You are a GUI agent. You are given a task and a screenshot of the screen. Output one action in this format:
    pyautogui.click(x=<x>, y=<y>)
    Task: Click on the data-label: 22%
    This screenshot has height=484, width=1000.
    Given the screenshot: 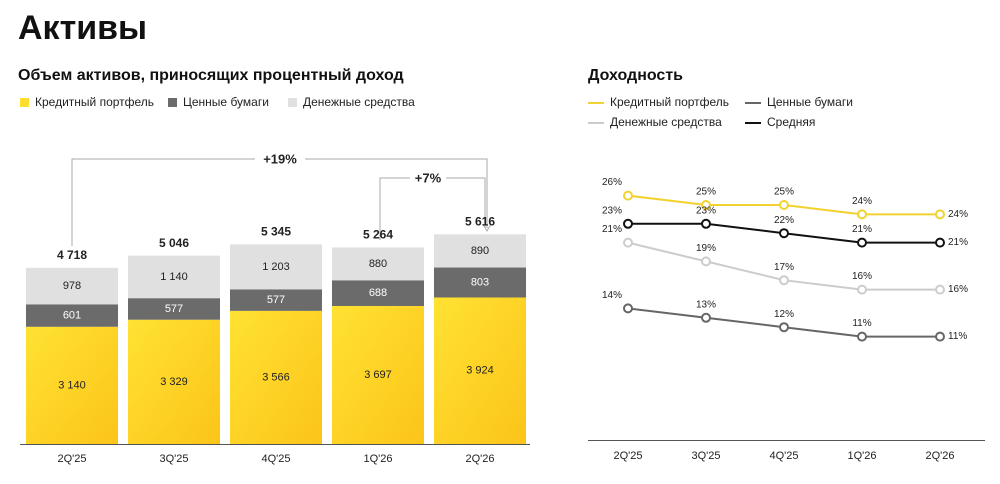 What is the action you would take?
    pyautogui.click(x=784, y=220)
    